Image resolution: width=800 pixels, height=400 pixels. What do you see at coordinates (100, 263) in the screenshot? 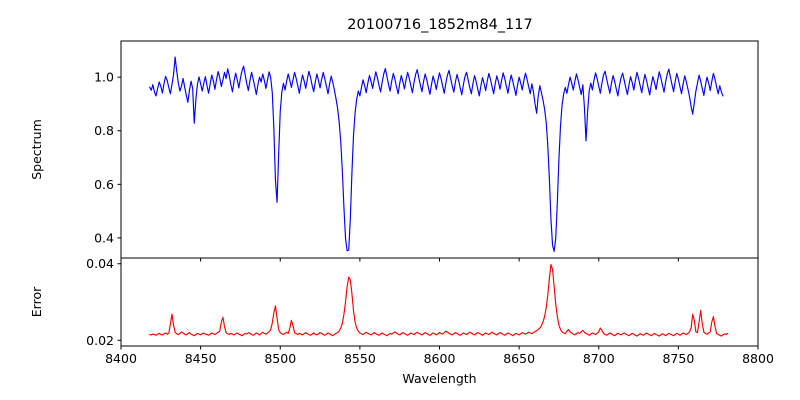
I see `y-tick-label: 0.04` at bounding box center [100, 263].